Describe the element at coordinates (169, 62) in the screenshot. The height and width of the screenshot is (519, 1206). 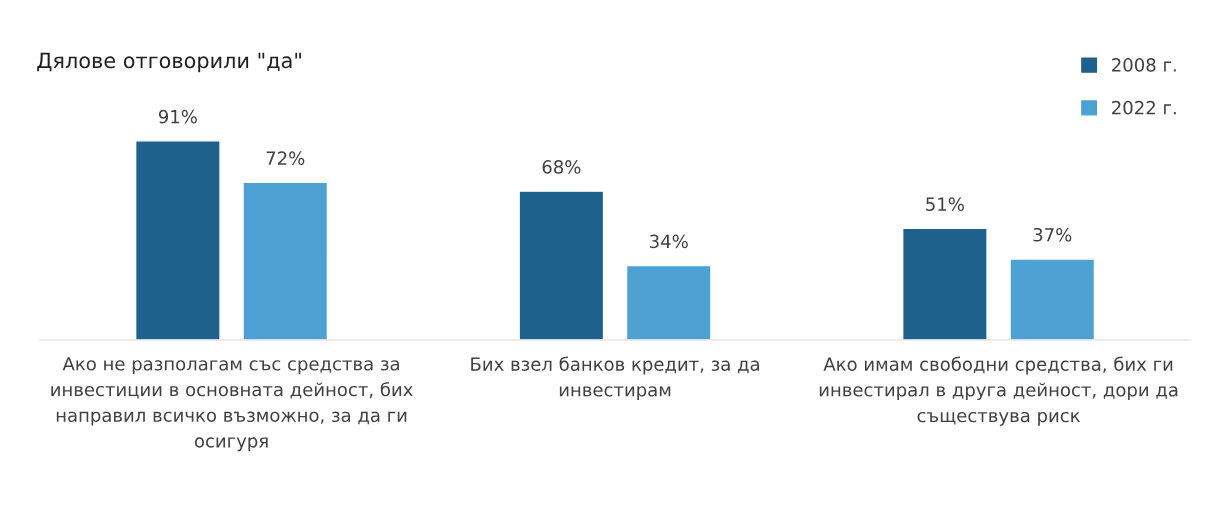
I see `chart-title: Дялове отговорили "да"` at that location.